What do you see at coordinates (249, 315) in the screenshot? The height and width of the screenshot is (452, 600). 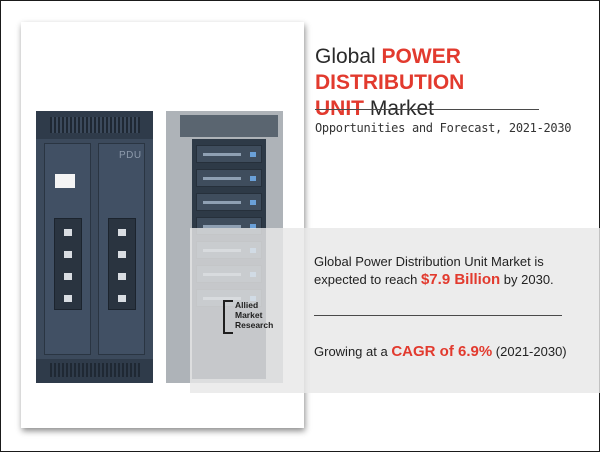 I see `logo-line-2: Market` at bounding box center [249, 315].